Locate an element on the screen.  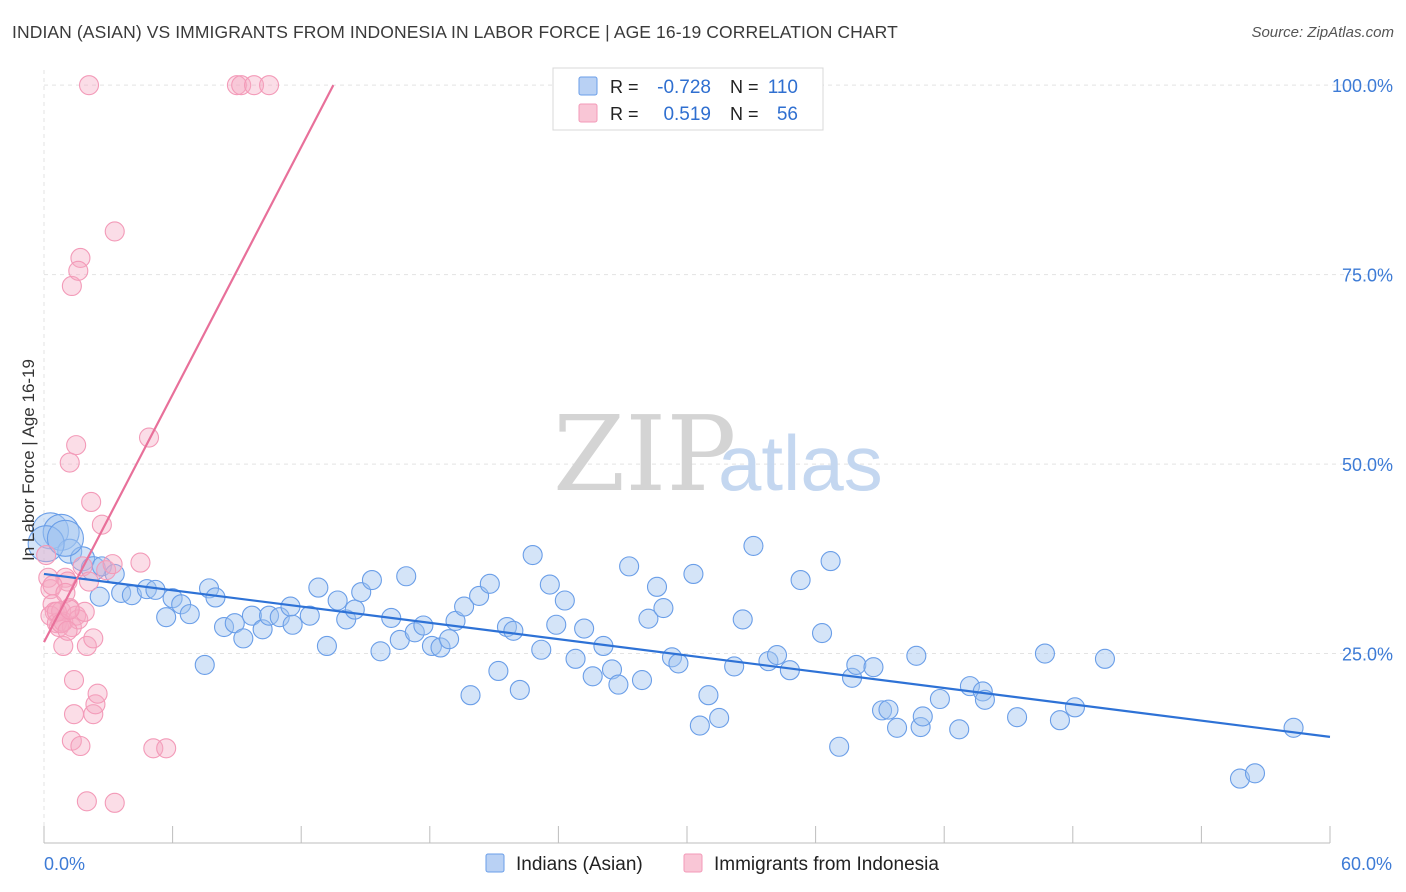
legend-swatch-blue is located at coordinates (588, 86).